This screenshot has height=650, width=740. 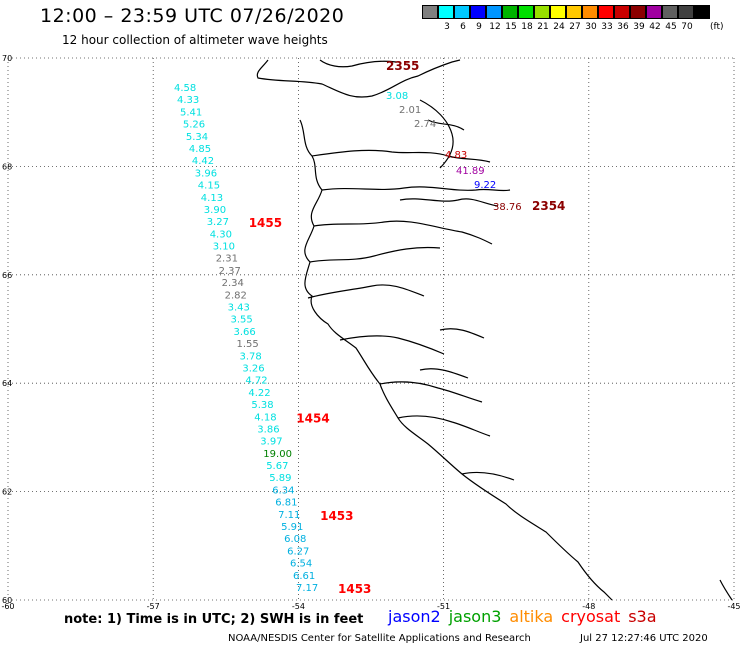 I want to click on time-label: 1455, so click(x=265, y=223).